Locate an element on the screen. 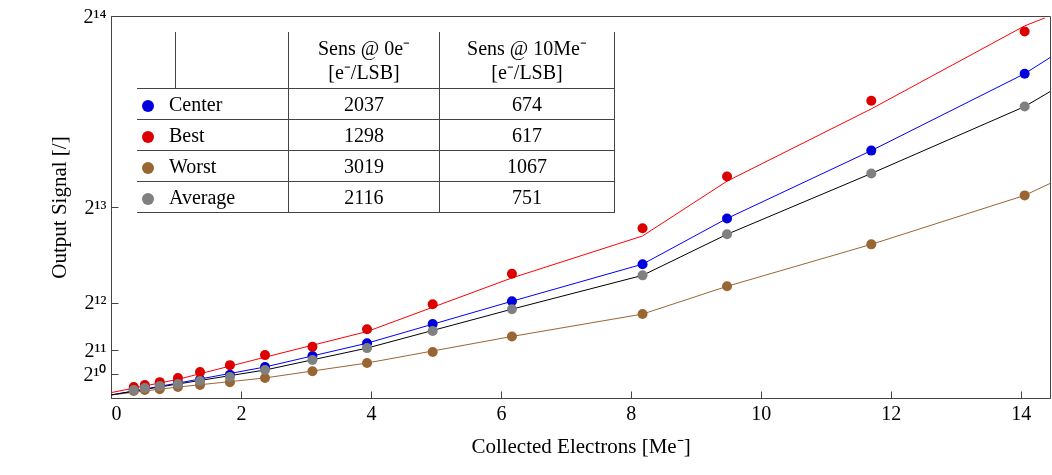 This screenshot has width=1052, height=475. annotation: 2037 is located at coordinates (364, 104).